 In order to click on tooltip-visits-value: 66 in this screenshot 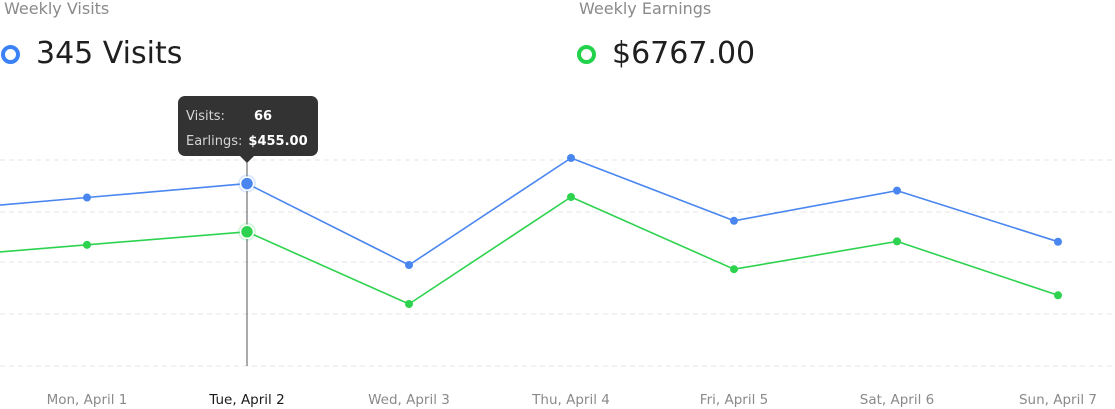, I will do `click(263, 116)`.